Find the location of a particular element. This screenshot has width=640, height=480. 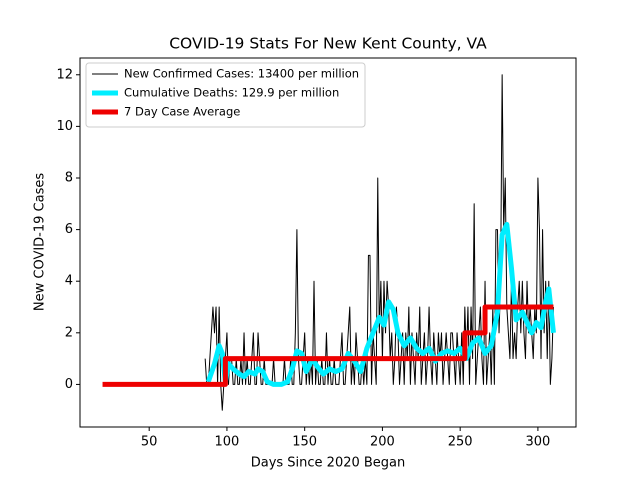

x-axis-label: Days Since 2020 Began is located at coordinates (328, 463).